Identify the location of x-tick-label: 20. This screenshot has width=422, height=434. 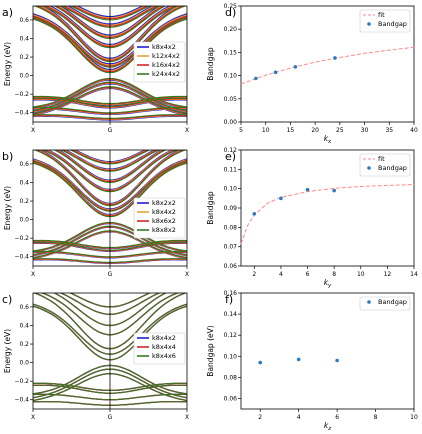
(315, 130).